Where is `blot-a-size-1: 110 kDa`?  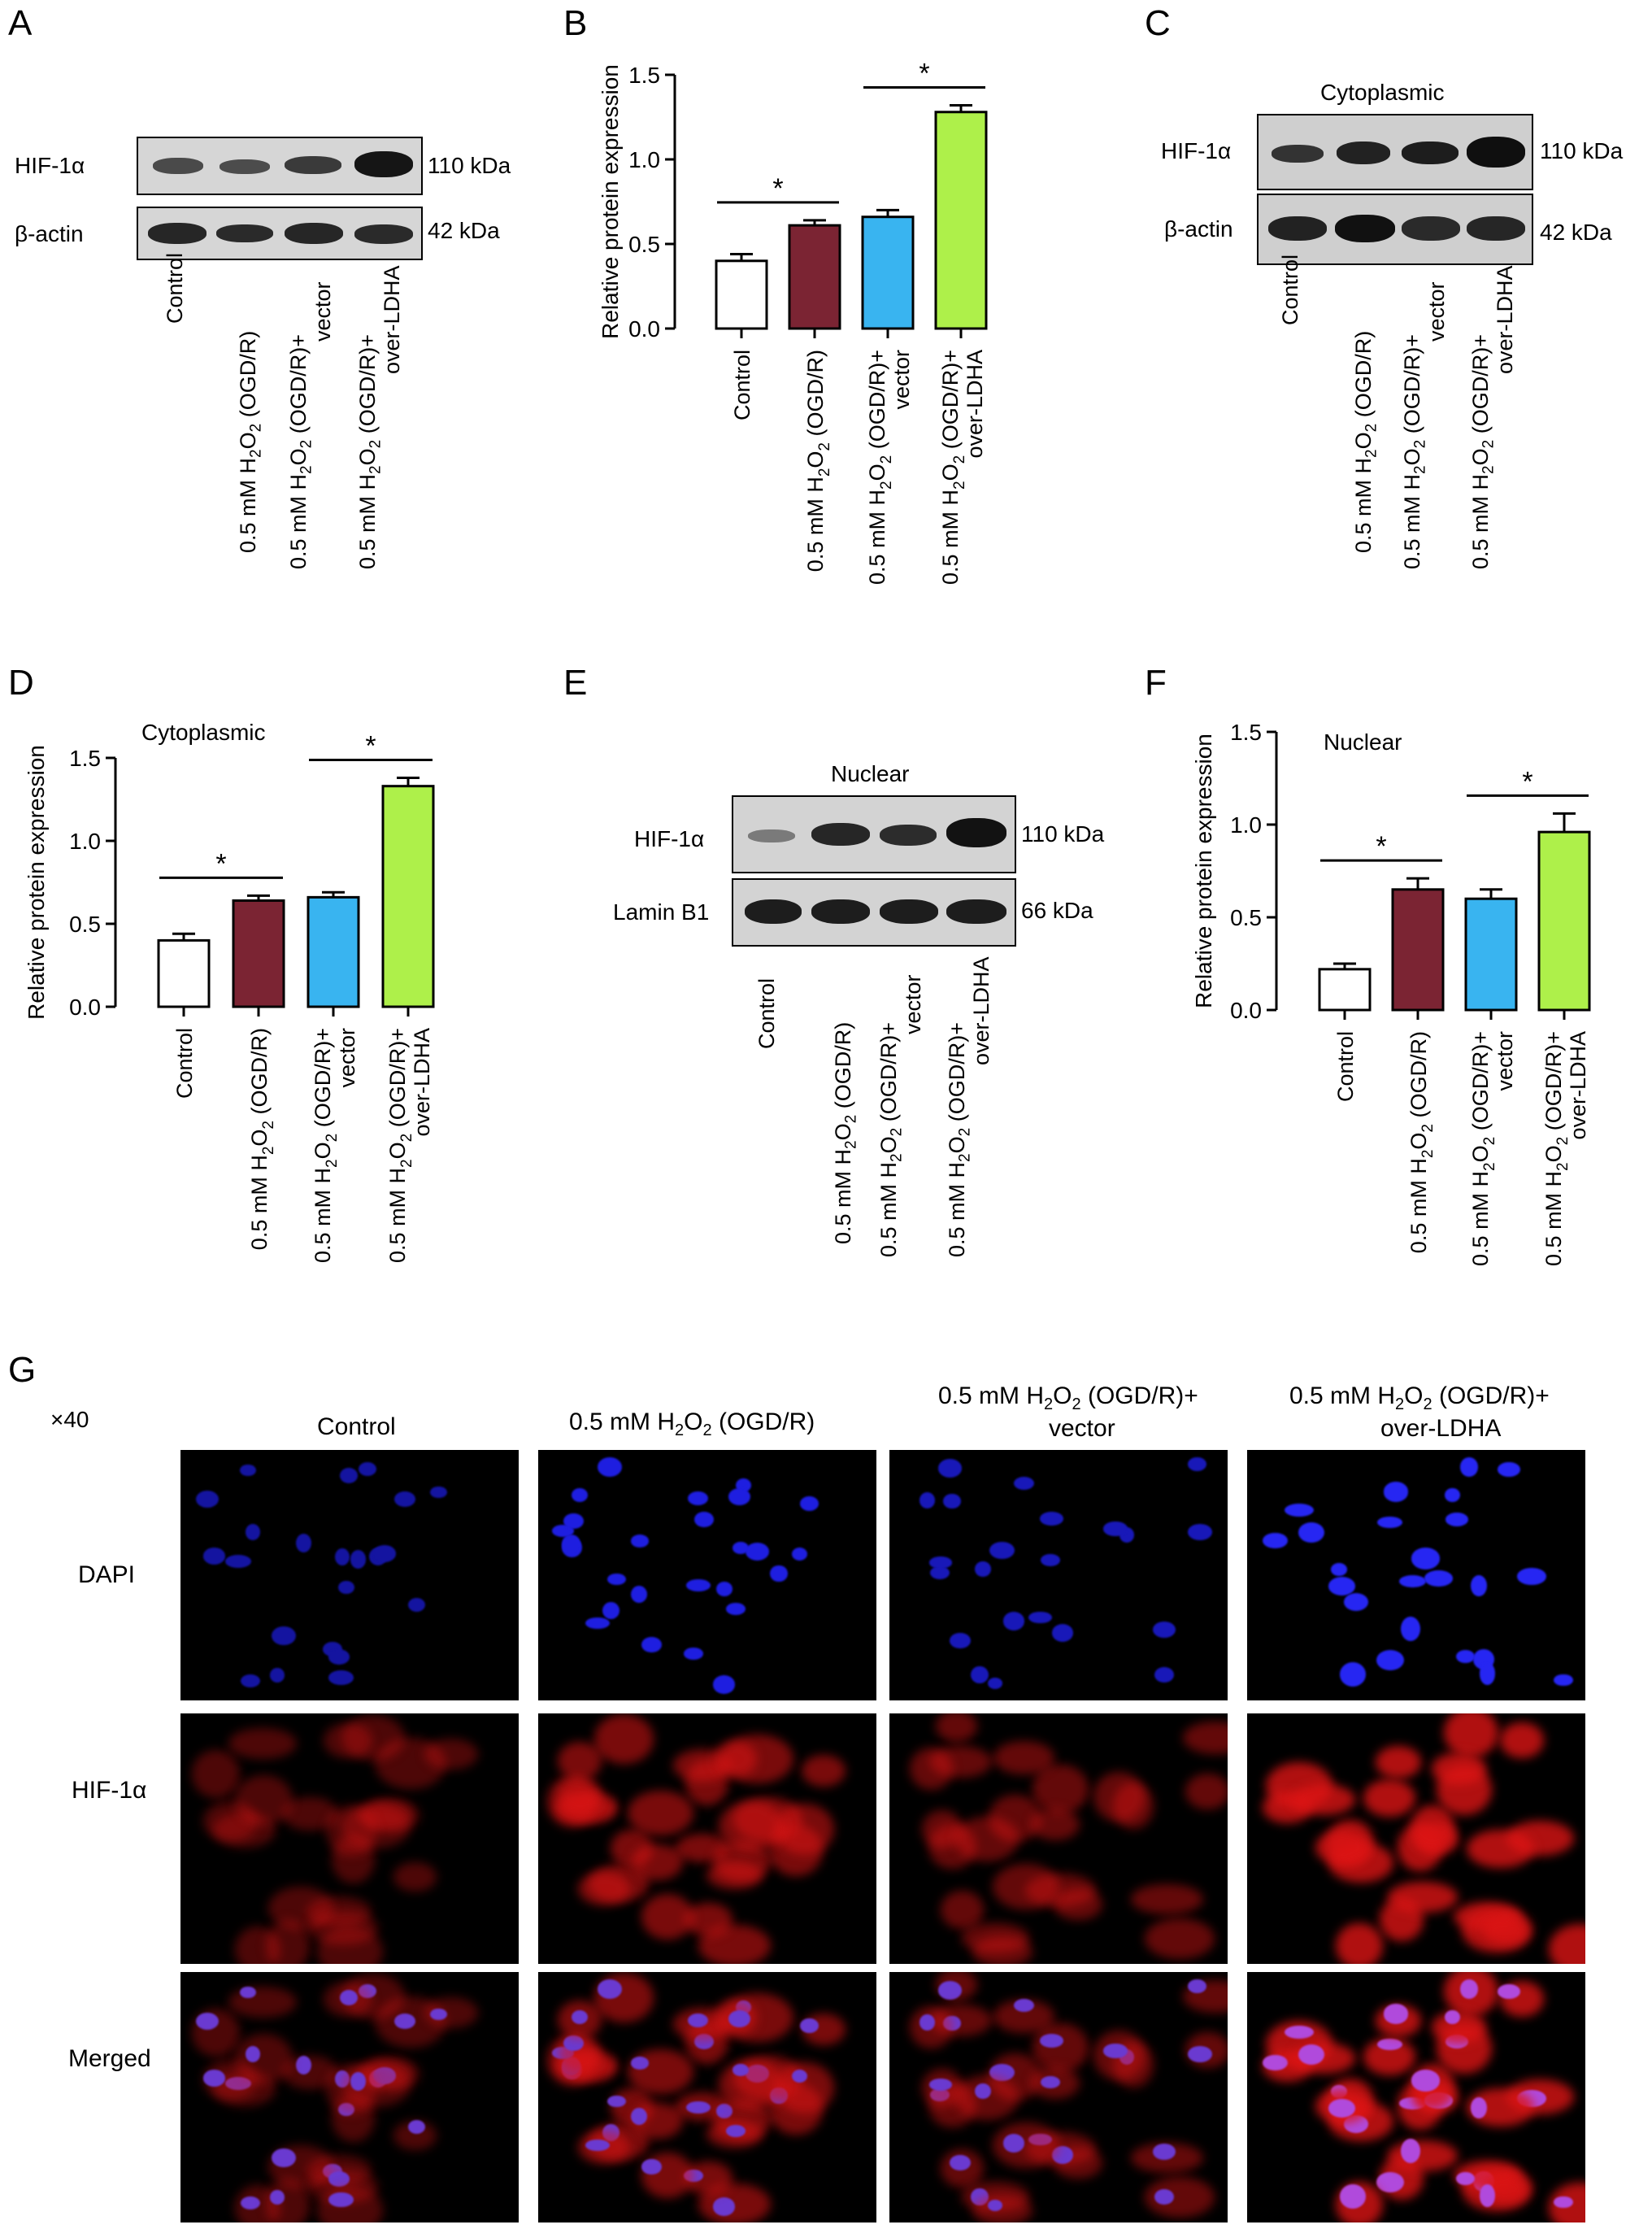
blot-a-size-1: 110 kDa is located at coordinates (469, 165).